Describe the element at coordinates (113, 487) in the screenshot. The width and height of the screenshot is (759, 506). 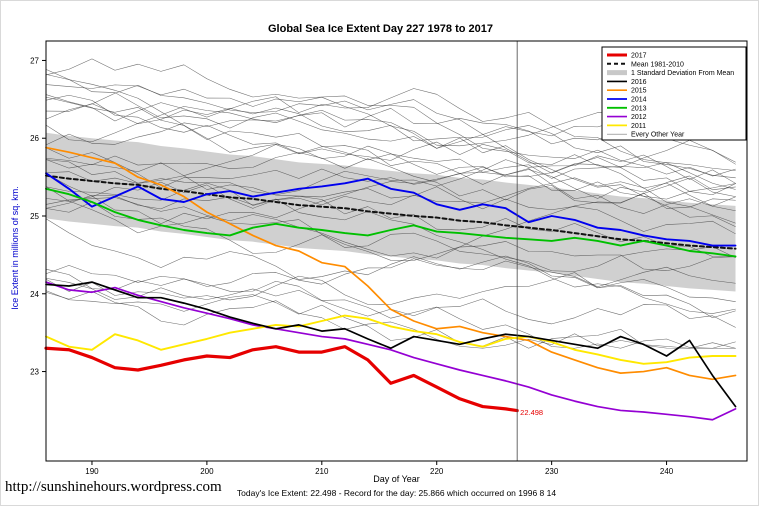
I see `footer-url: http://sunshinehours.wordpress.com` at that location.